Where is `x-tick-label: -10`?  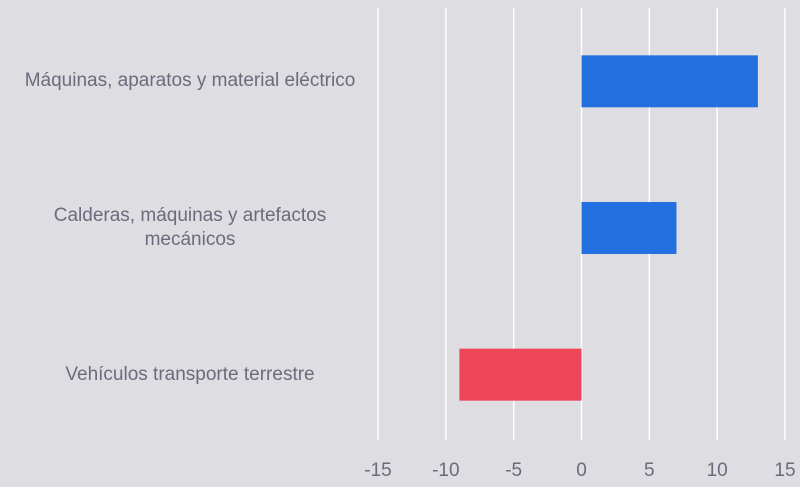 x-tick-label: -10 is located at coordinates (445, 470).